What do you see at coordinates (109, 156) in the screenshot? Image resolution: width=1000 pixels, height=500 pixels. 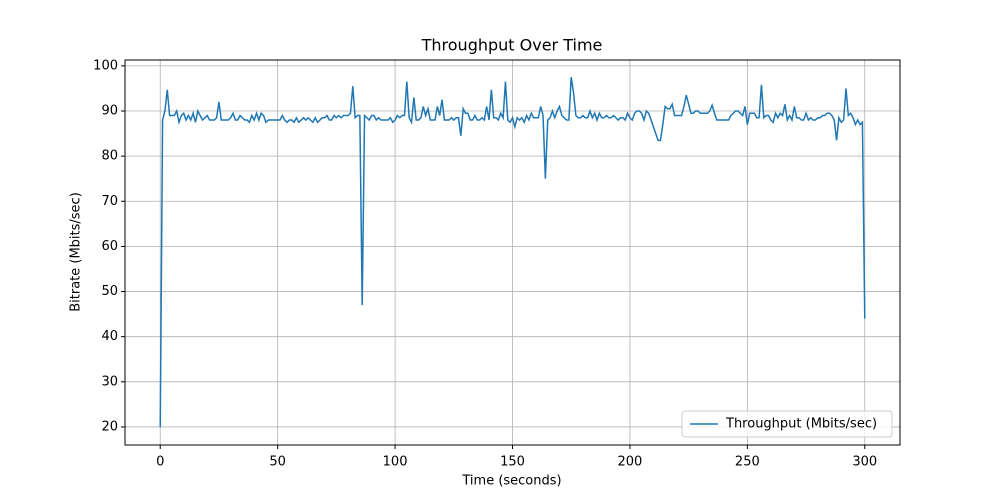 I see `y-tick-label: 80` at bounding box center [109, 156].